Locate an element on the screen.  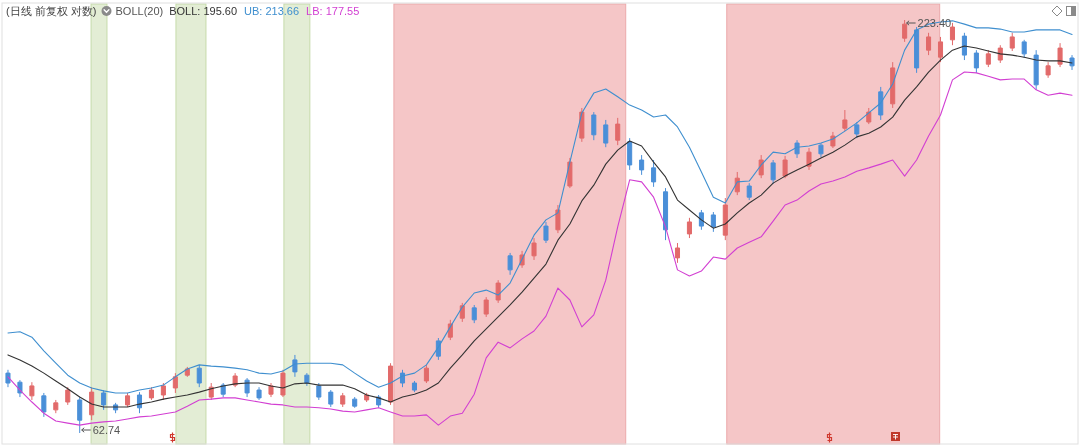
text: LB: 177.55 is located at coordinates (333, 11).